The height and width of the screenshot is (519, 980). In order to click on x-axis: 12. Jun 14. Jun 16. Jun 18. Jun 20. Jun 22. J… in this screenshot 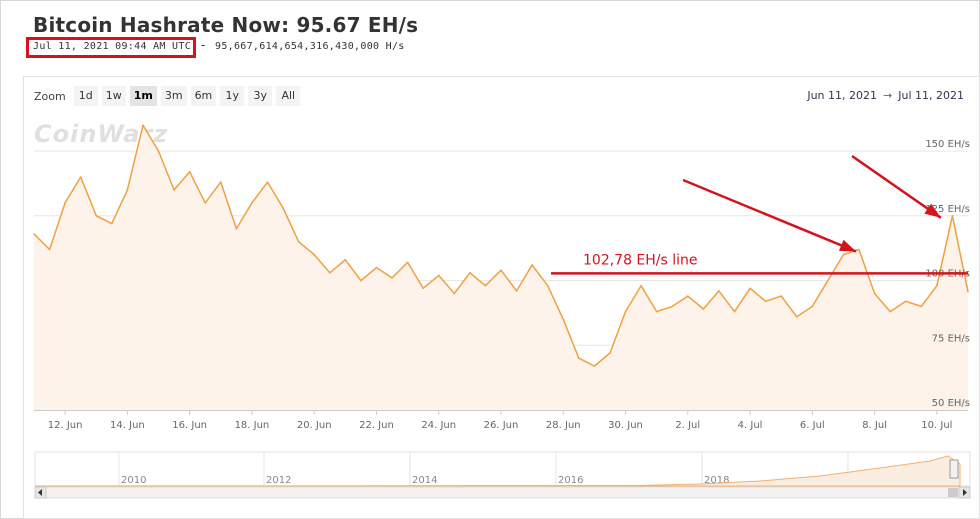, I will do `click(500, 420)`.